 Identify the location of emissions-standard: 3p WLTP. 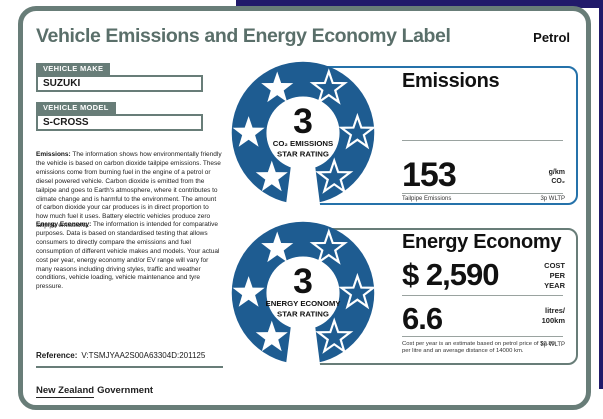
(552, 199).